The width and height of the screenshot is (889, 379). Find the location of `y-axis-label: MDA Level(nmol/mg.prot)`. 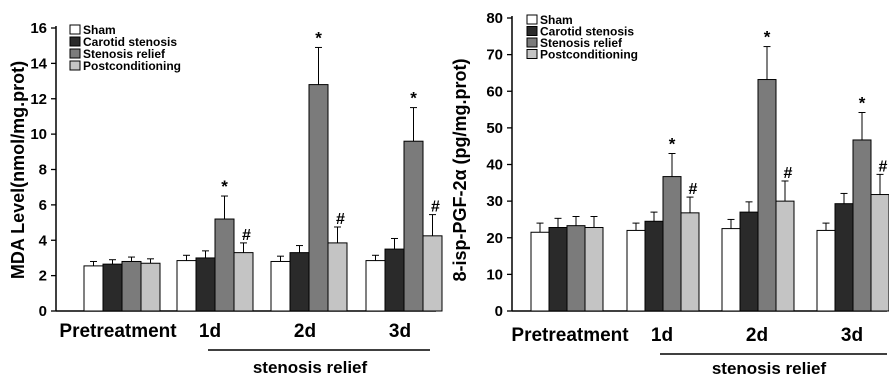

y-axis-label: MDA Level(nmol/mg.prot) is located at coordinates (18, 170).